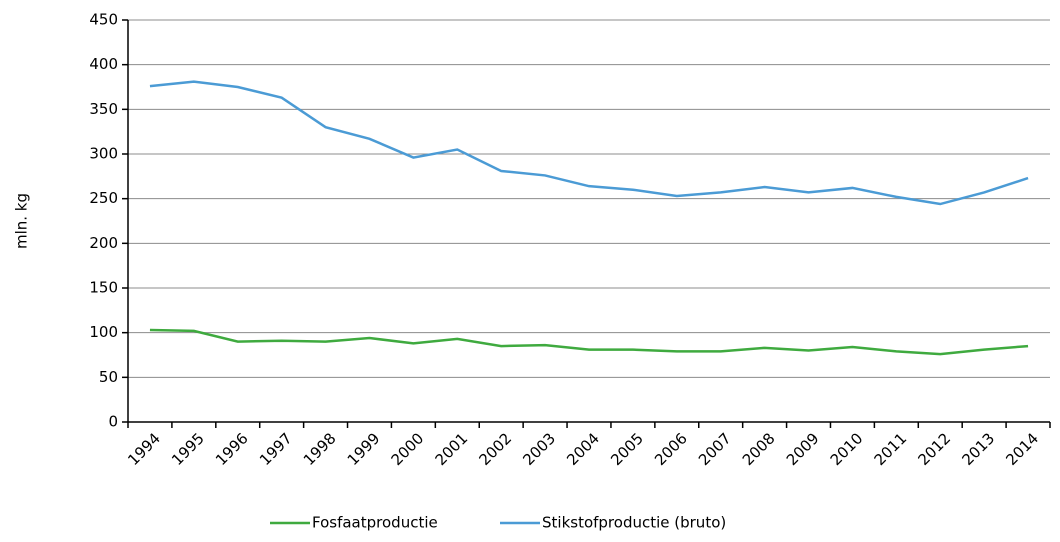  What do you see at coordinates (144, 449) in the screenshot?
I see `x-tick-label: 1994` at bounding box center [144, 449].